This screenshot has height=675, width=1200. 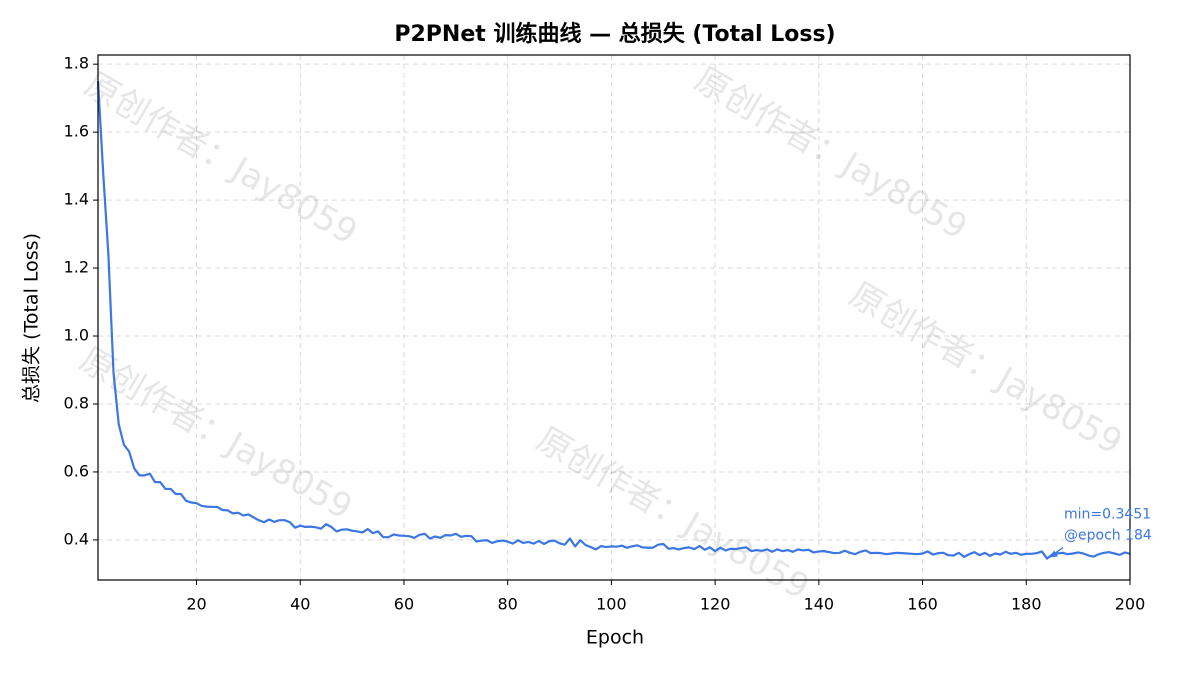 What do you see at coordinates (1108, 536) in the screenshot?
I see `annotation-text: @epoch 184` at bounding box center [1108, 536].